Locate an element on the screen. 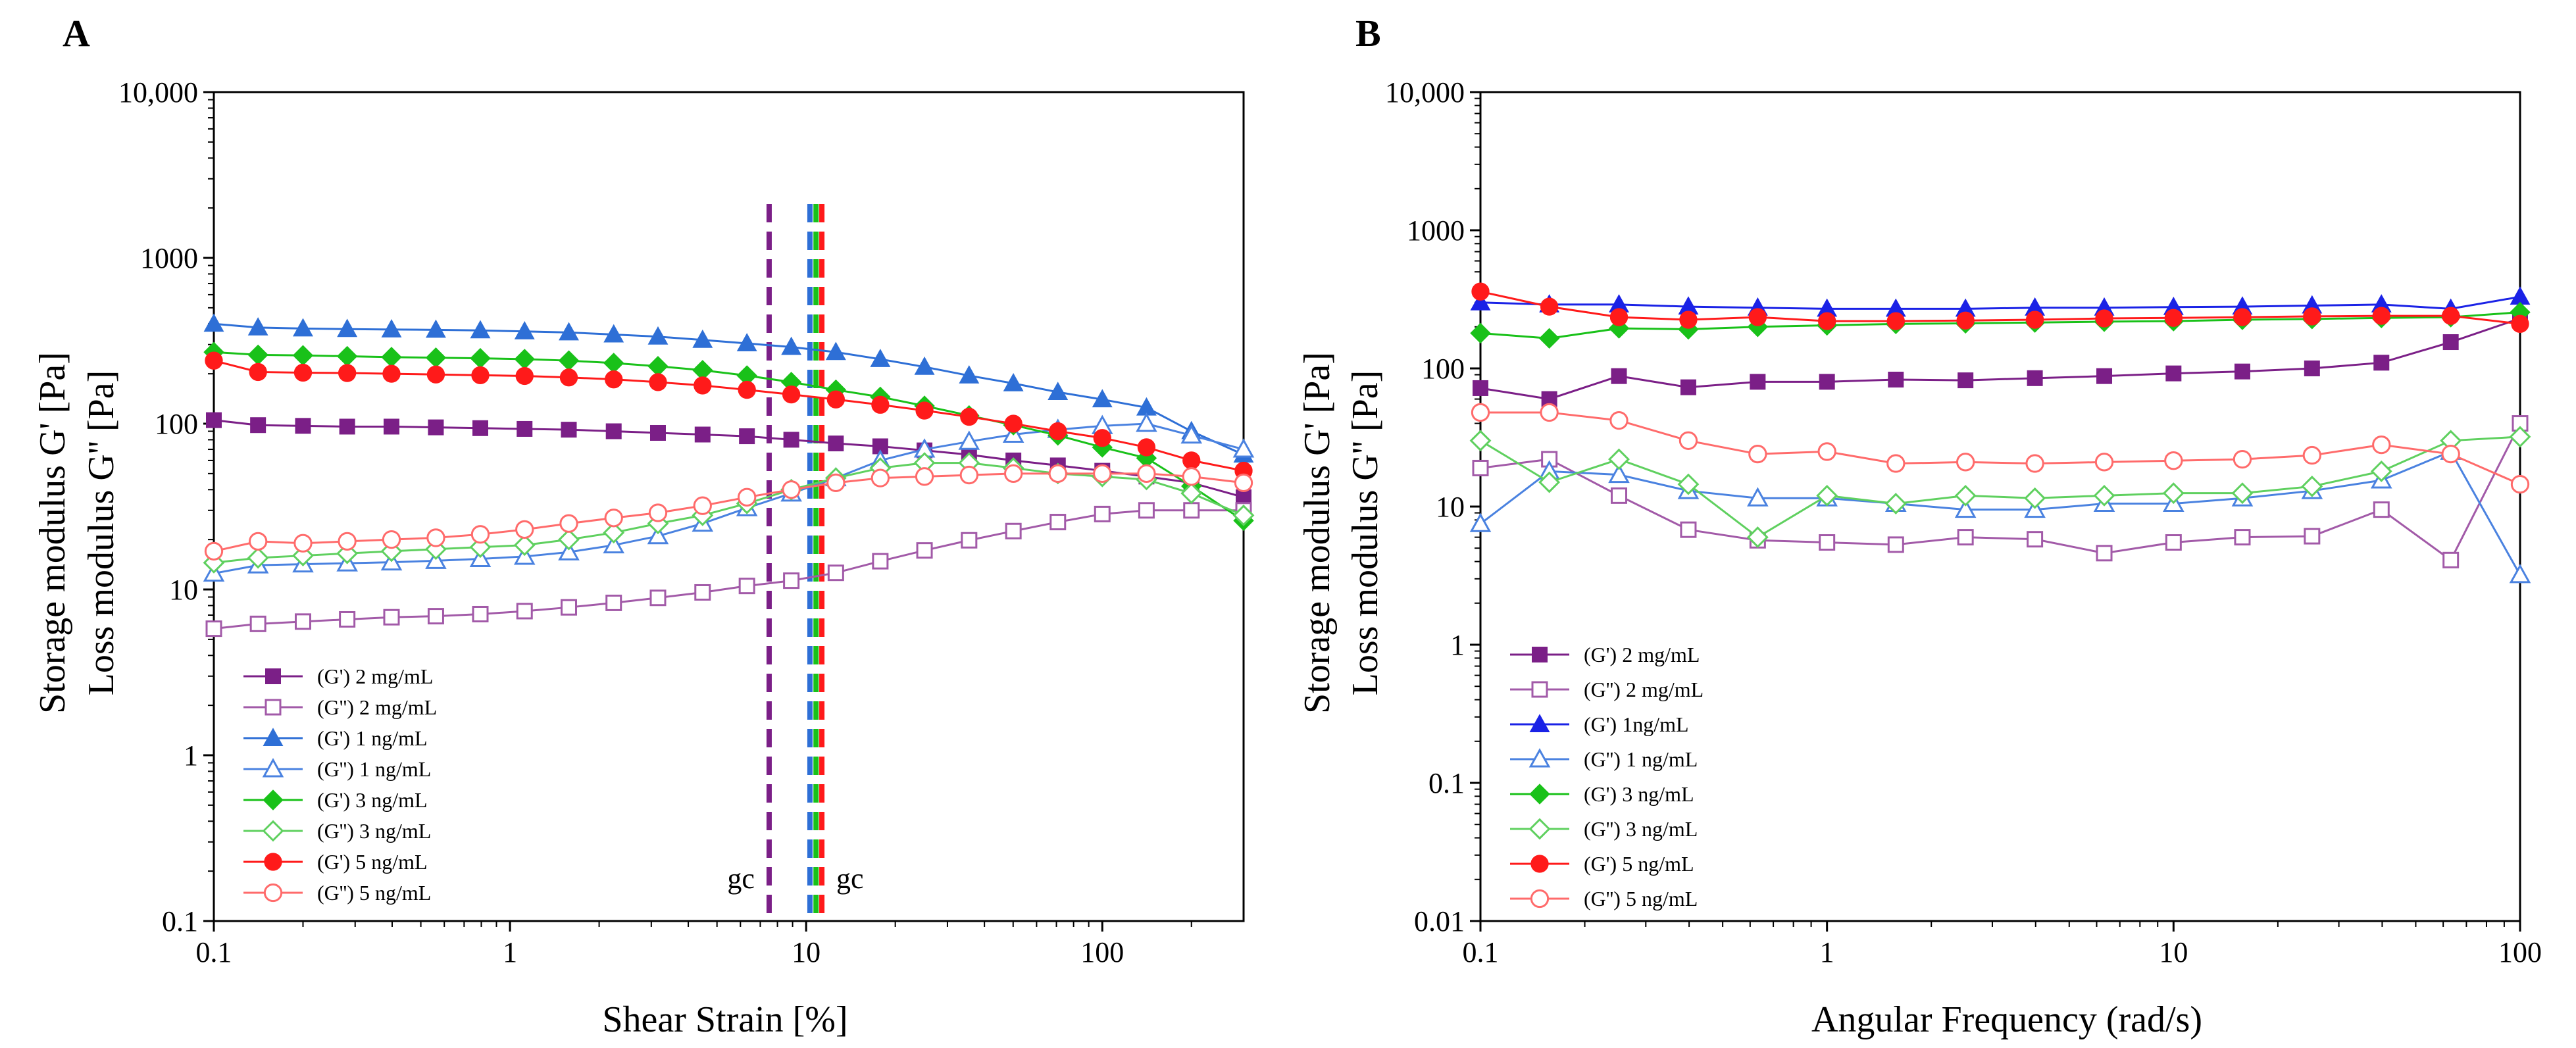  panel-b-x-tick-label: 1 is located at coordinates (1827, 952).